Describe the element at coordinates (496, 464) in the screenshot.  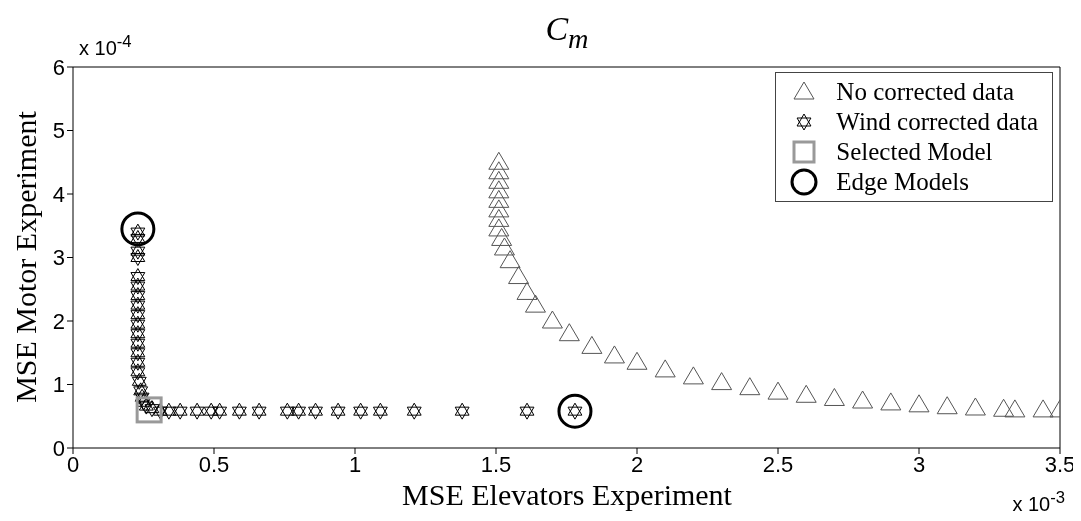
I see `x-tick-label: 1.5` at that location.